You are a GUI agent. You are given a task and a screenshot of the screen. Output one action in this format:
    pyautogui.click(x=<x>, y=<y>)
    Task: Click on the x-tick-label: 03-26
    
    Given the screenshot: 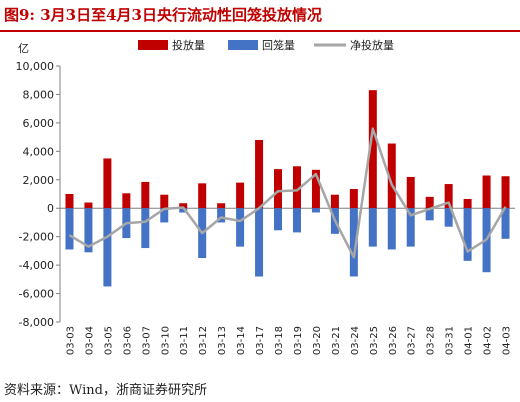 What is the action you would take?
    pyautogui.click(x=393, y=340)
    